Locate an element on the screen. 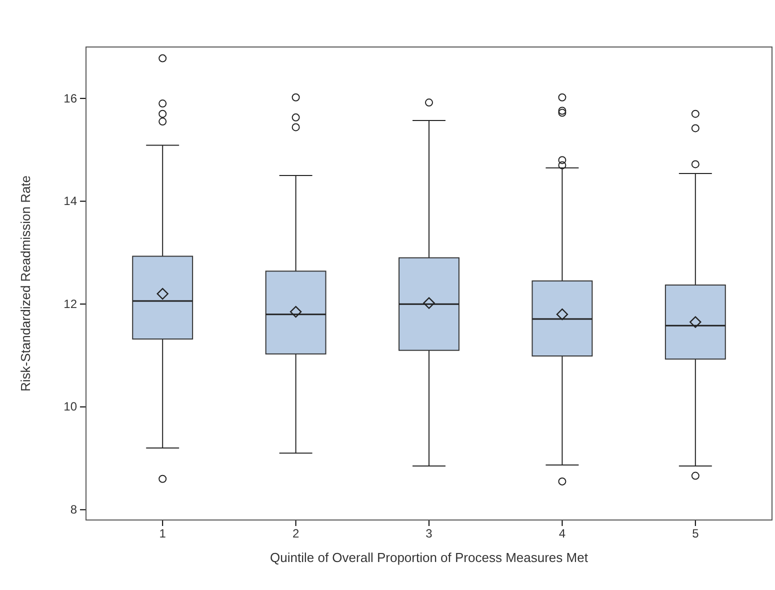 The image size is (775, 590). y-tick-label: 8 is located at coordinates (74, 509).